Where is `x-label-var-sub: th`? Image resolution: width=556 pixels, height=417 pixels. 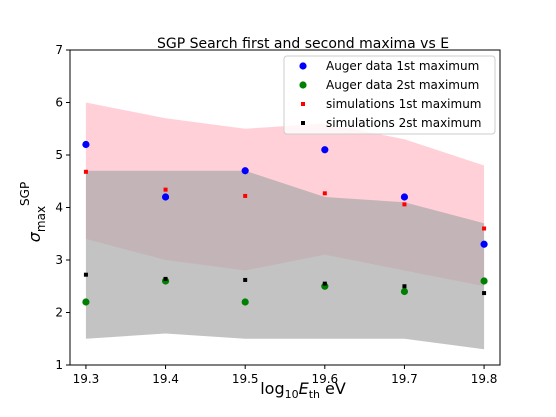
x-label-var-sub: th is located at coordinates (314, 394).